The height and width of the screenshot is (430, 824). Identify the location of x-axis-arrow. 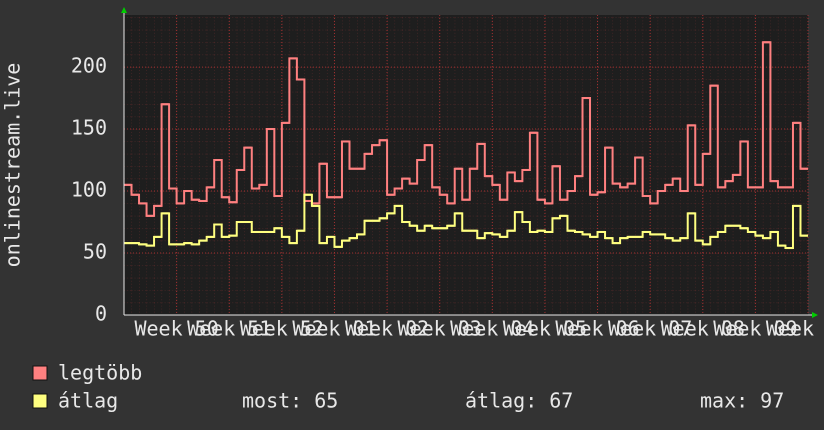
(815, 315).